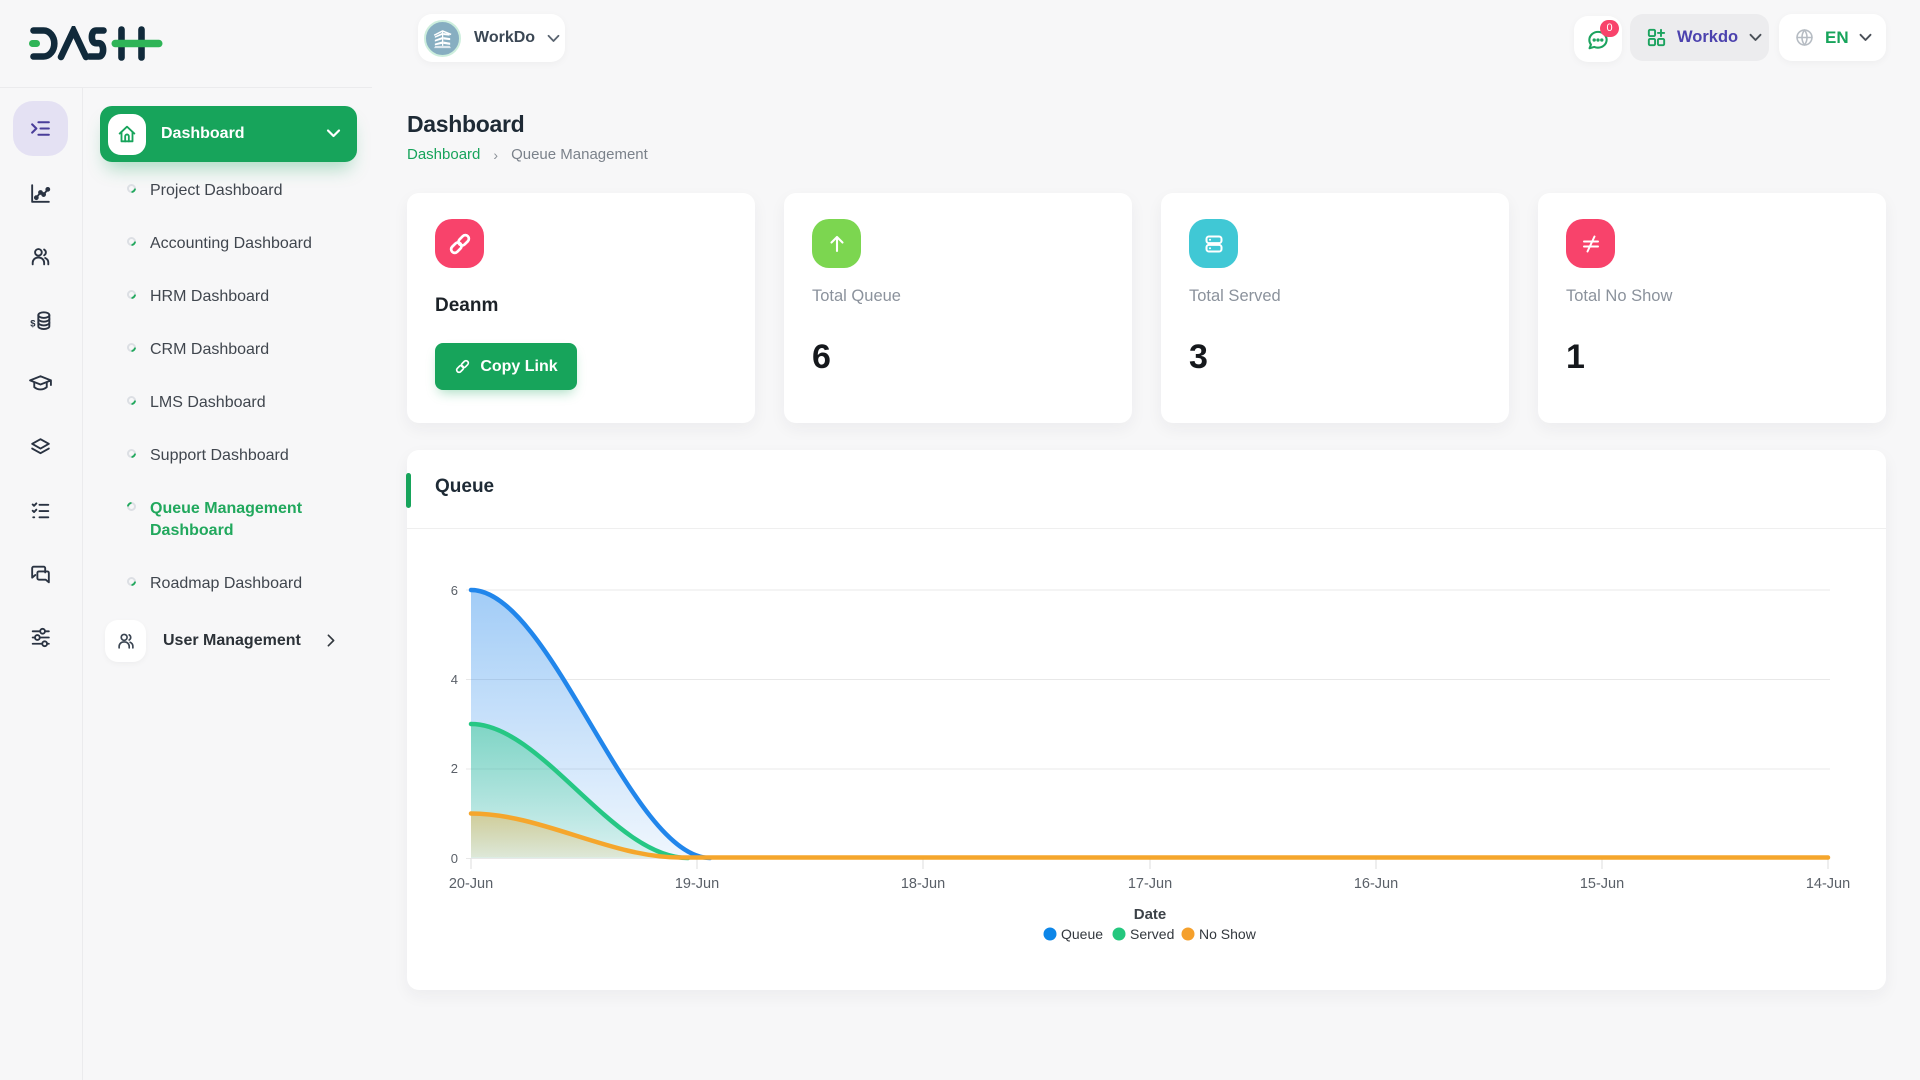 The width and height of the screenshot is (1920, 1080). What do you see at coordinates (454, 858) in the screenshot?
I see `svg-text: 0` at bounding box center [454, 858].